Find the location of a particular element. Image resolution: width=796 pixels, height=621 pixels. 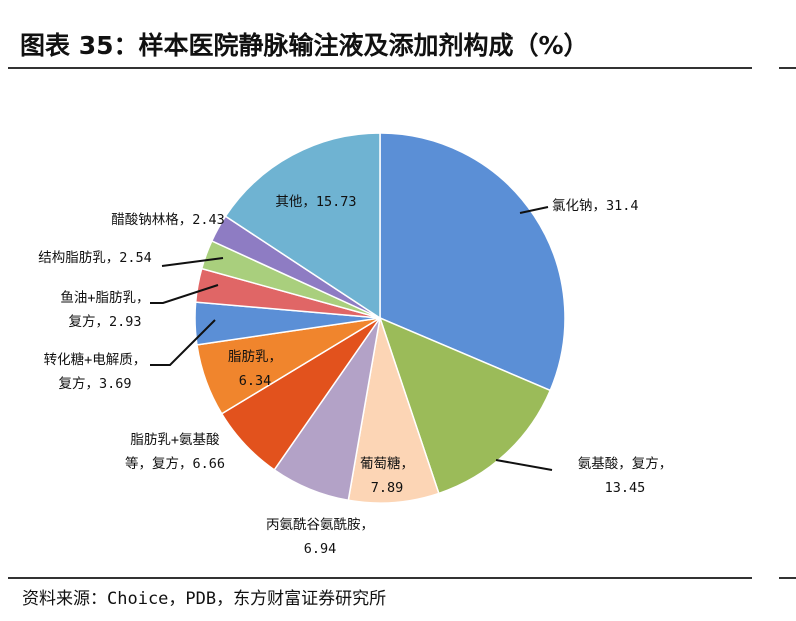

slice-label-6: 转化糖+电解质， 复方，3.69 is located at coordinates (95, 372).